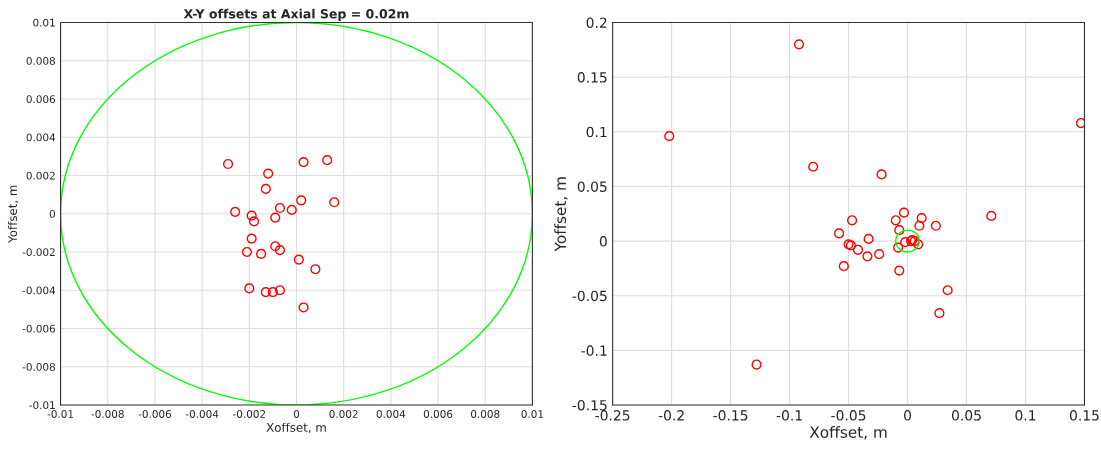 Image resolution: width=1101 pixels, height=450 pixels. Describe the element at coordinates (38, 252) in the screenshot. I see `y-tick-label: -0.002` at that location.